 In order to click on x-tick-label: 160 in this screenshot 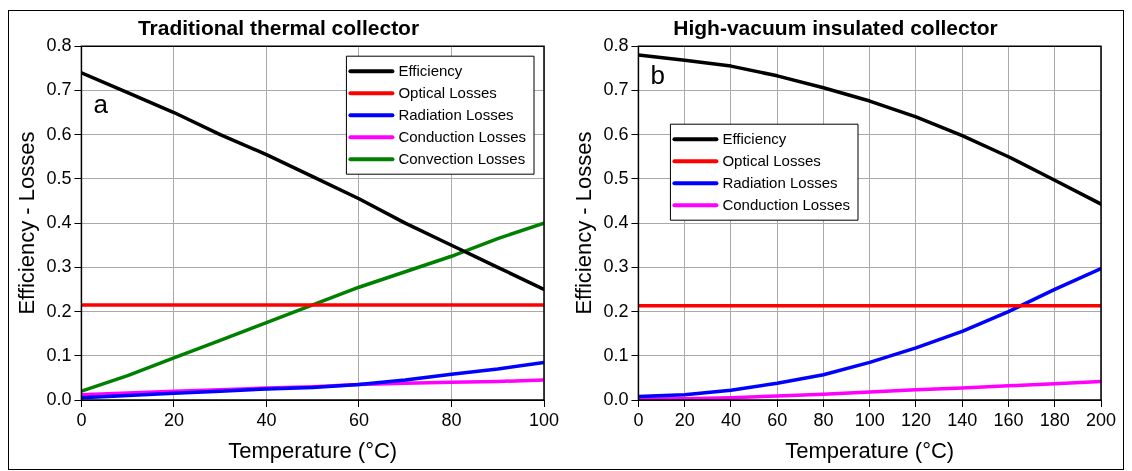, I will do `click(1008, 419)`.